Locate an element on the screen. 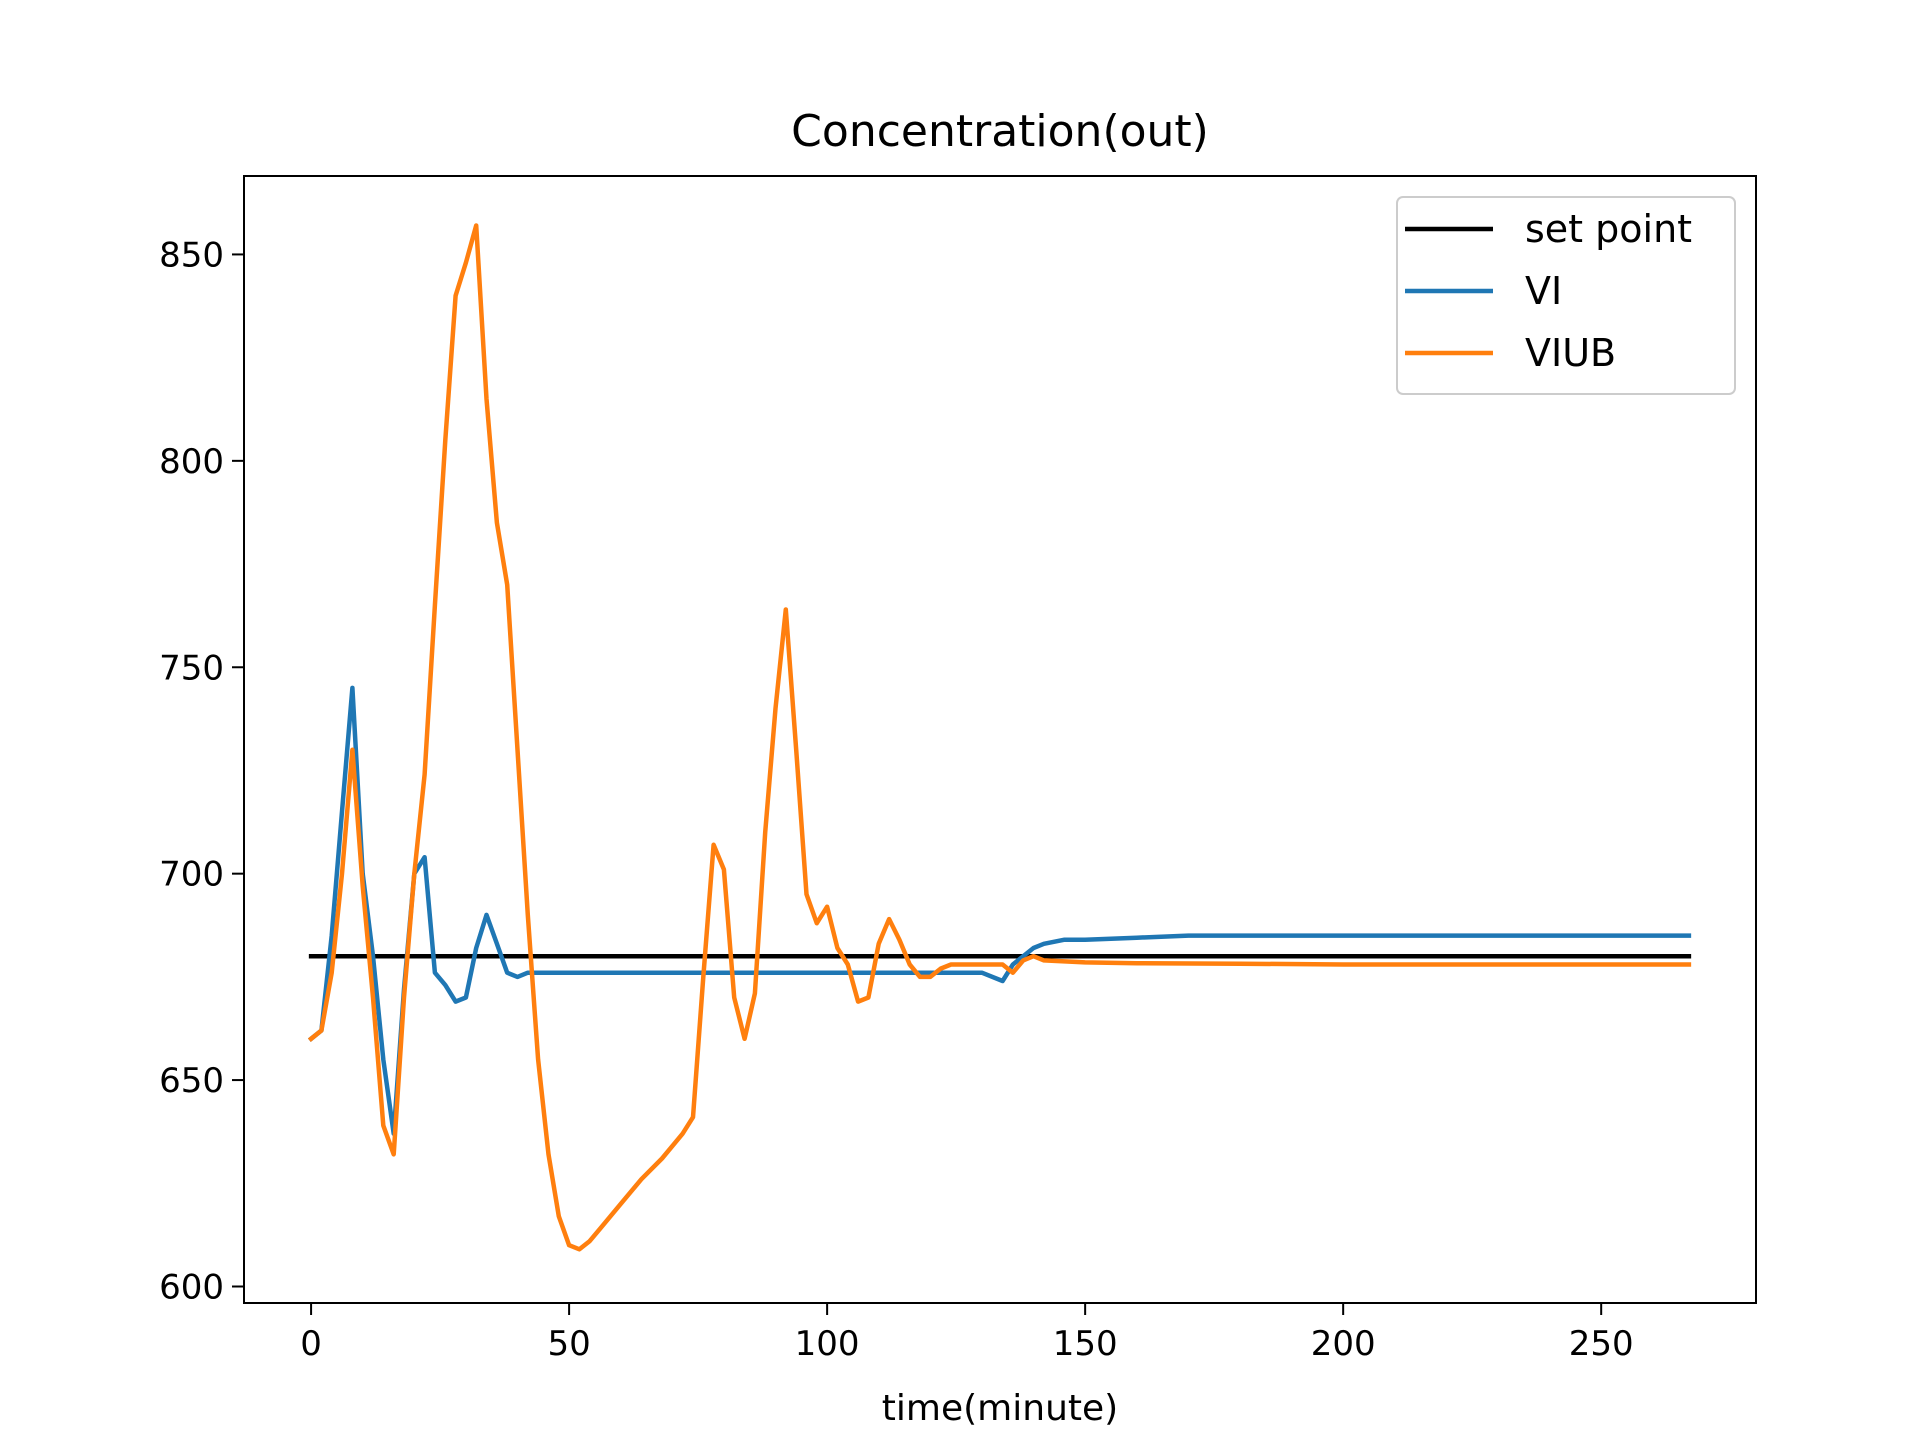  y-tick-label-2: 700 is located at coordinates (191, 875).